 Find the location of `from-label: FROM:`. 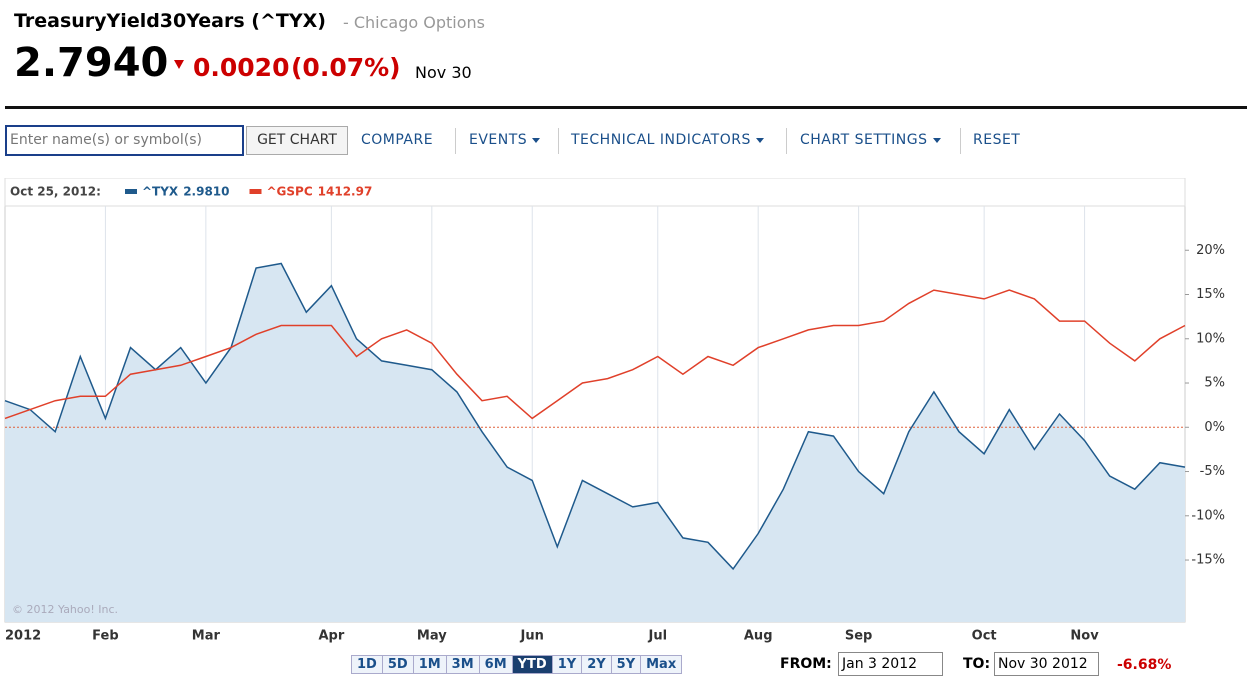

from-label: FROM: is located at coordinates (806, 664).